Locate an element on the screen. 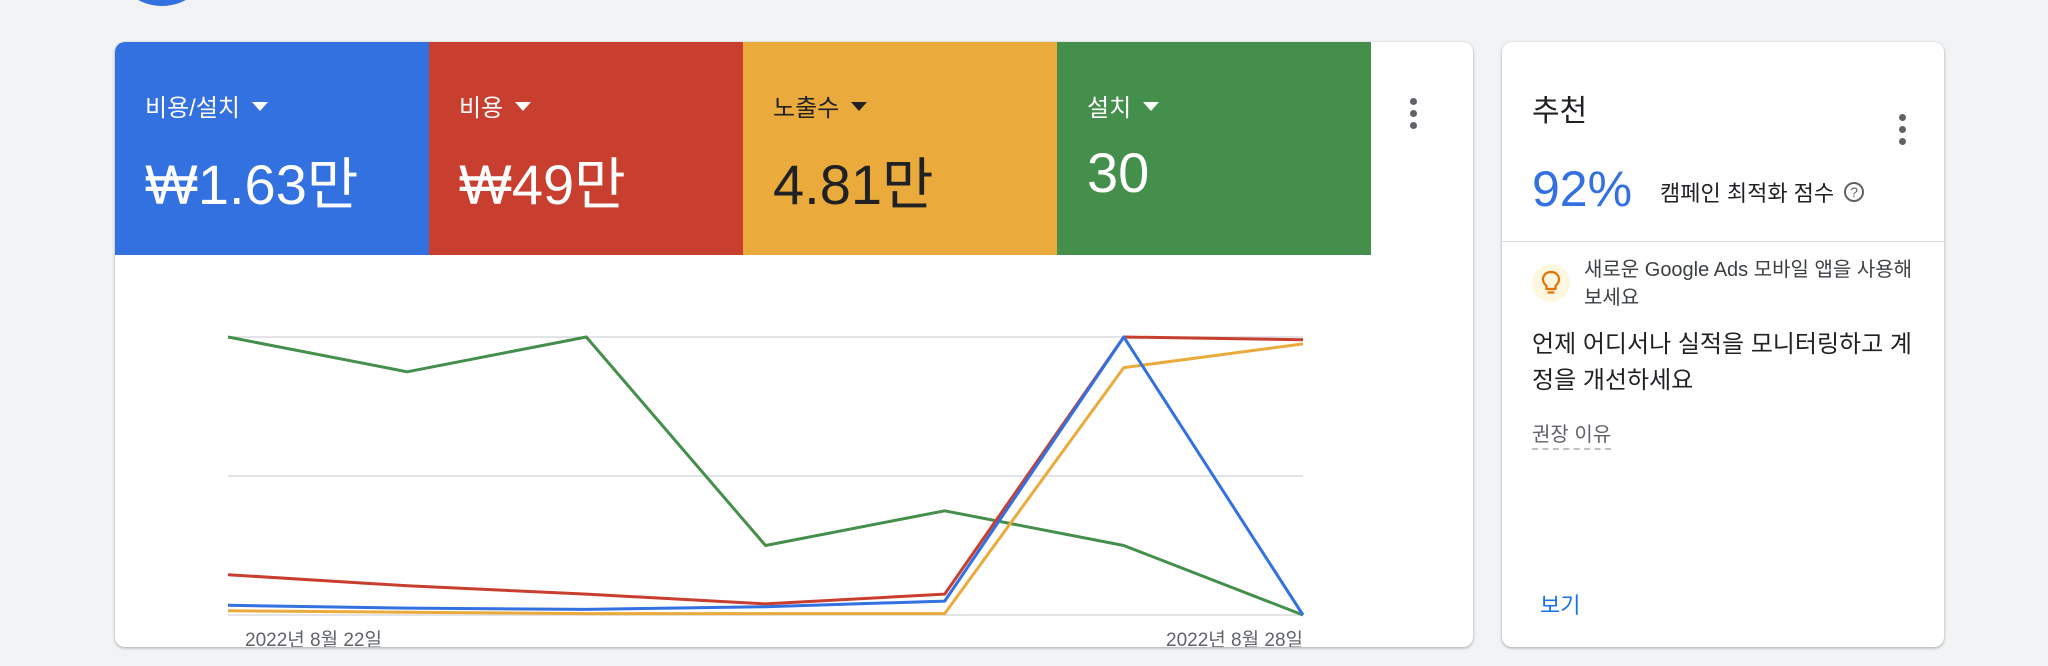 The width and height of the screenshot is (2048, 666). metric-label-cost: 비용 is located at coordinates (495, 105).